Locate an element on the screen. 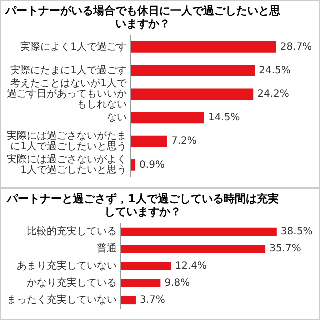  data-label: 28.7% is located at coordinates (296, 47).